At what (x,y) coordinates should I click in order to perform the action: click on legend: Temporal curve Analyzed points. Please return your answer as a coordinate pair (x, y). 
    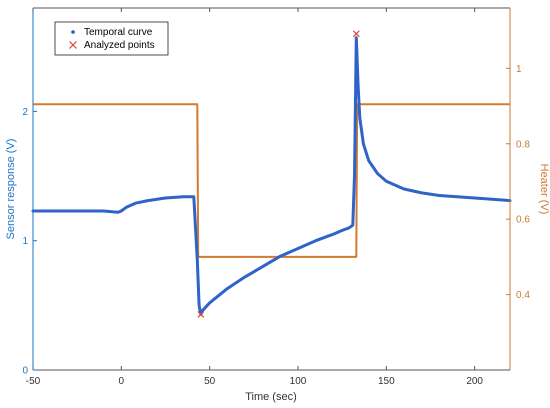
    Looking at the image, I should click on (111, 38).